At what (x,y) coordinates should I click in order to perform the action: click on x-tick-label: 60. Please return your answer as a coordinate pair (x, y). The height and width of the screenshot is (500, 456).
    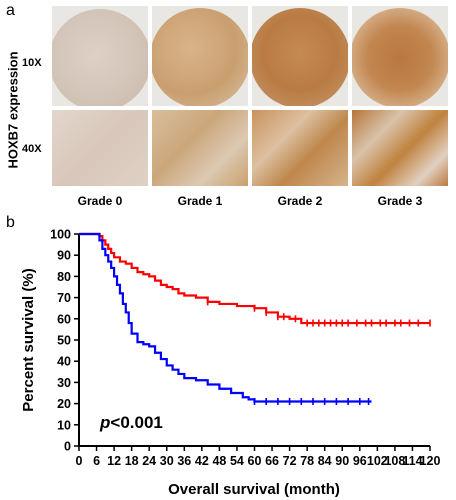
    Looking at the image, I should click on (255, 461).